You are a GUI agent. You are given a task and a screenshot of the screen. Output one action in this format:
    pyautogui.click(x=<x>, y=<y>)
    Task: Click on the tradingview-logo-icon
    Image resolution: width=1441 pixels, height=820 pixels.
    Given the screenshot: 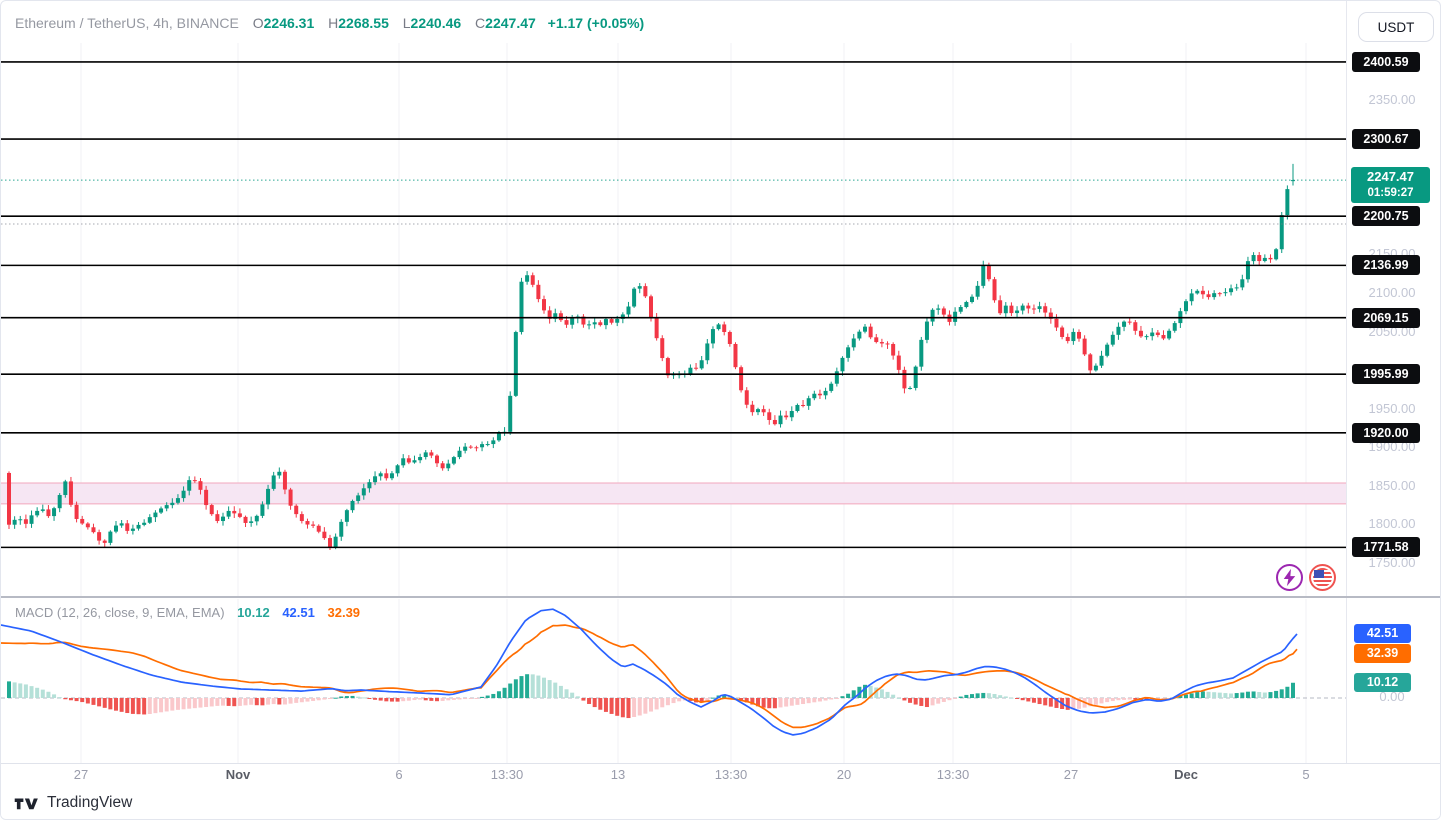 What is the action you would take?
    pyautogui.click(x=26, y=803)
    